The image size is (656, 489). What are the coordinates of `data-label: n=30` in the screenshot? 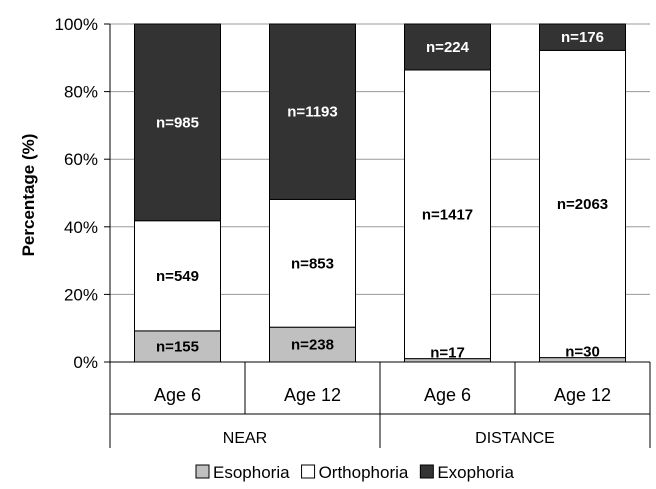 It's located at (582, 352).